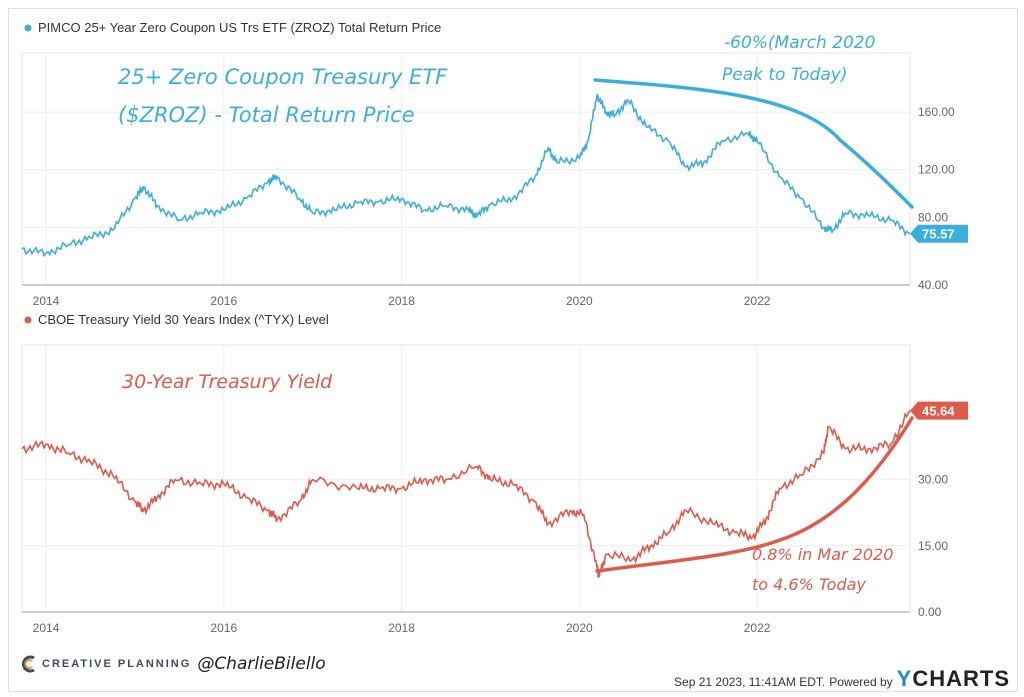 This screenshot has width=1024, height=697. I want to click on chart2-annotation-note: 0.8% in Mar 2020, so click(822, 554).